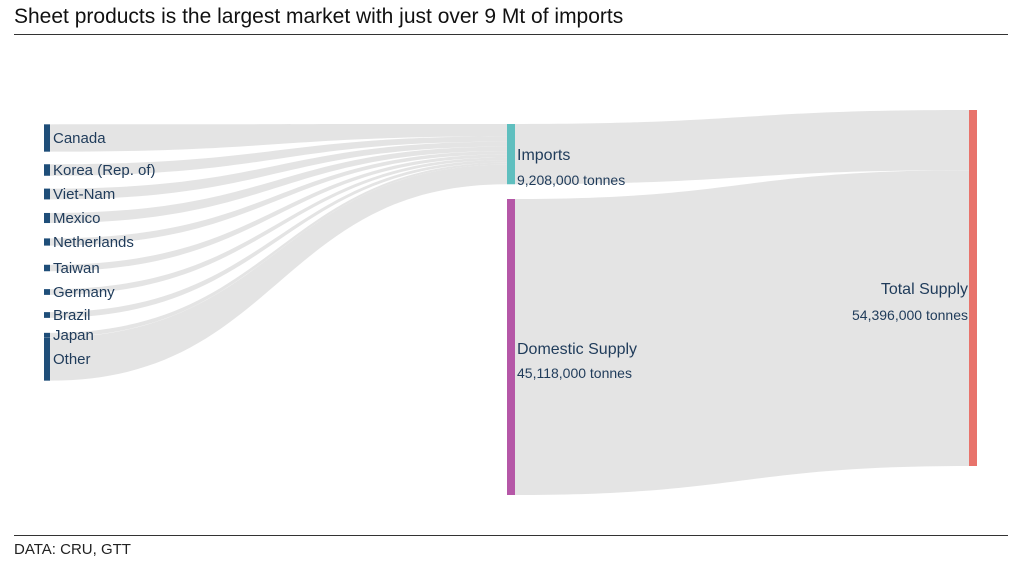 The image size is (1024, 567). Describe the element at coordinates (104, 170) in the screenshot. I see `label-korea-rep-of: Korea (Rep. of)` at that location.